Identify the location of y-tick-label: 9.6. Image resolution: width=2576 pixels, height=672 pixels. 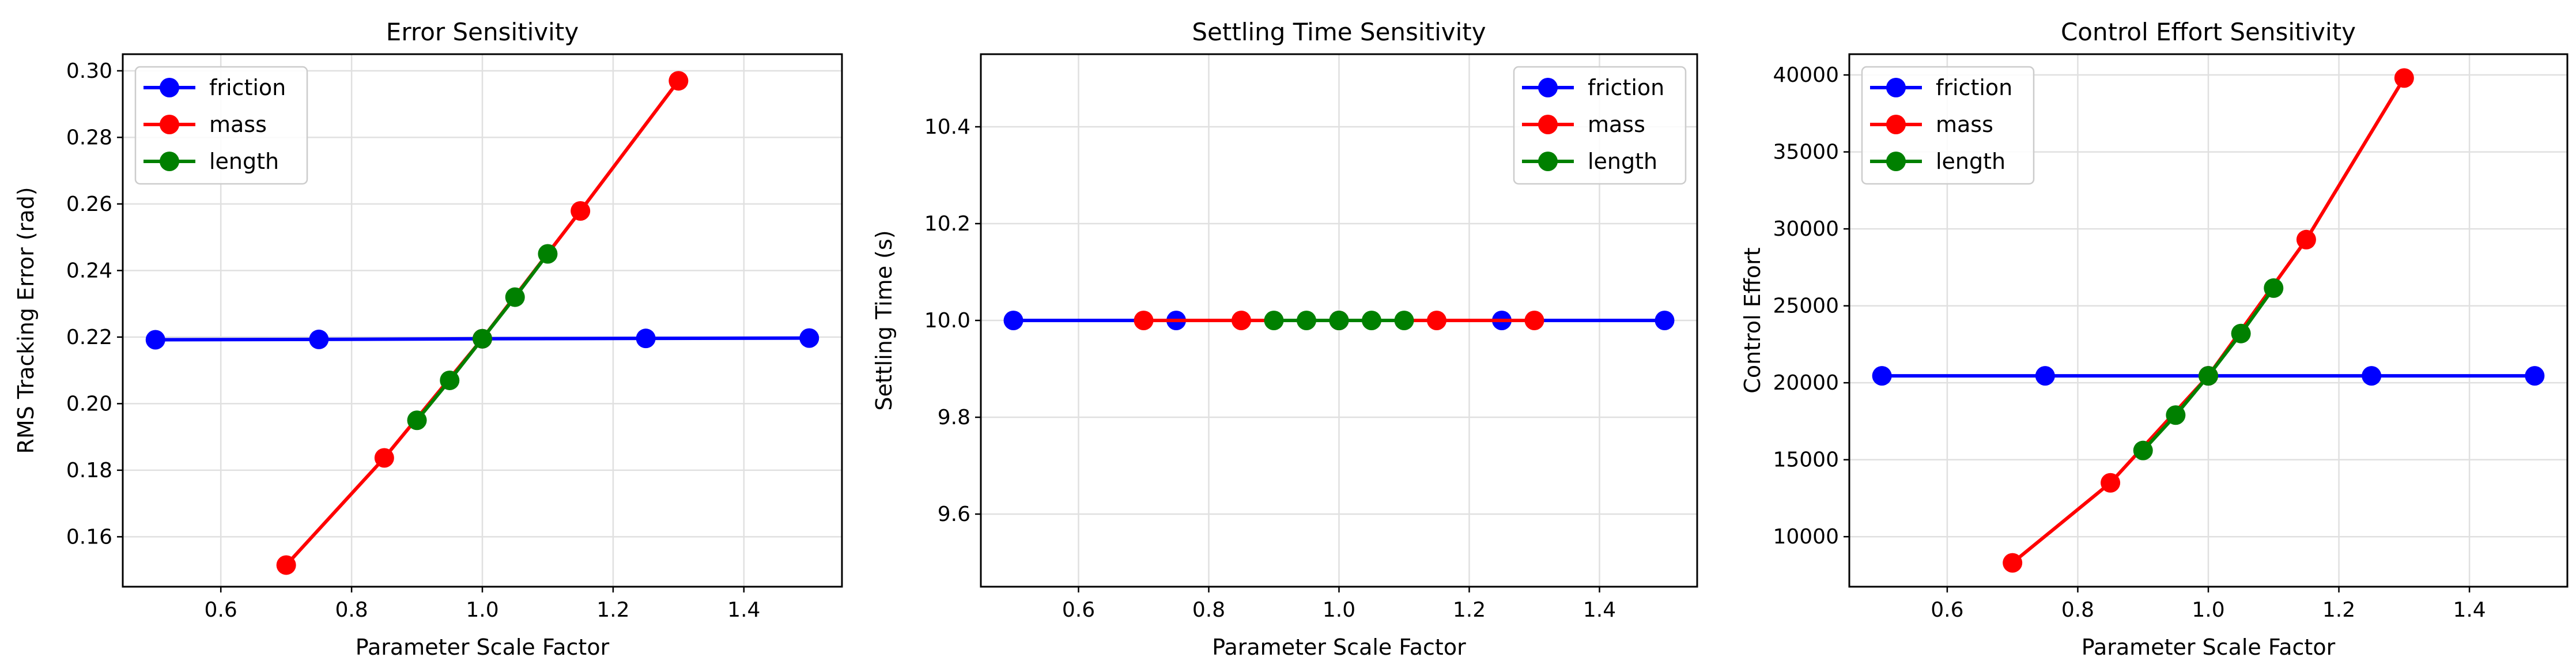
(954, 514).